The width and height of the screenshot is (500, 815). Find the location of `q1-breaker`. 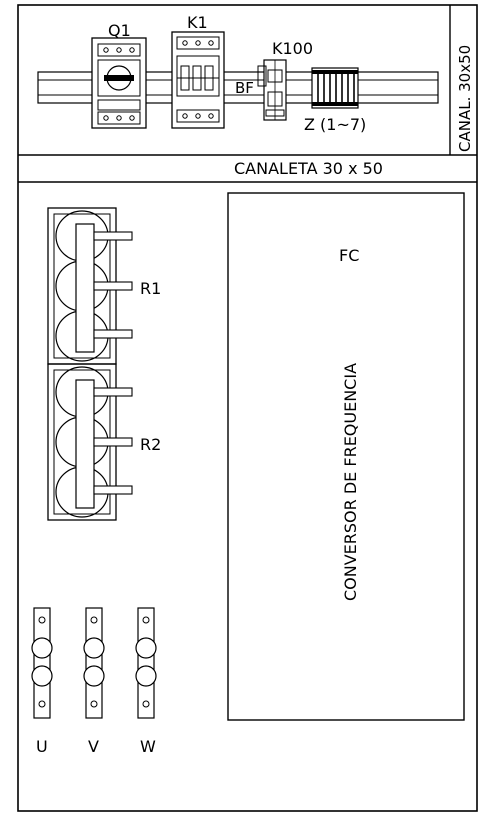

q1-breaker is located at coordinates (119, 83).